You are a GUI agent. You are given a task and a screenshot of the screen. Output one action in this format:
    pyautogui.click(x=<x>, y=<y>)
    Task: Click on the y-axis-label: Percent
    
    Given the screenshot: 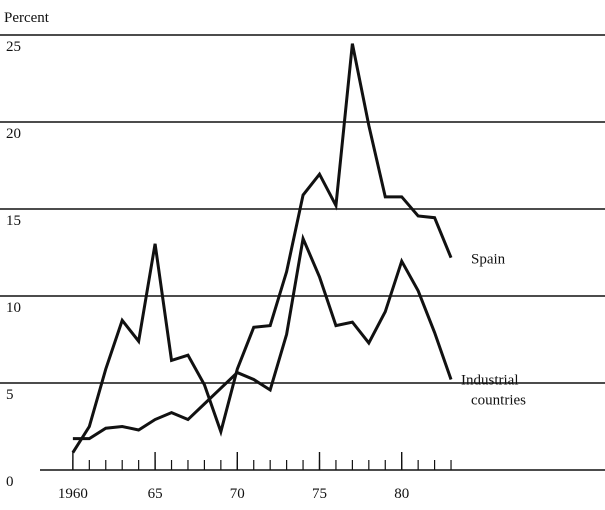 What is the action you would take?
    pyautogui.click(x=27, y=18)
    